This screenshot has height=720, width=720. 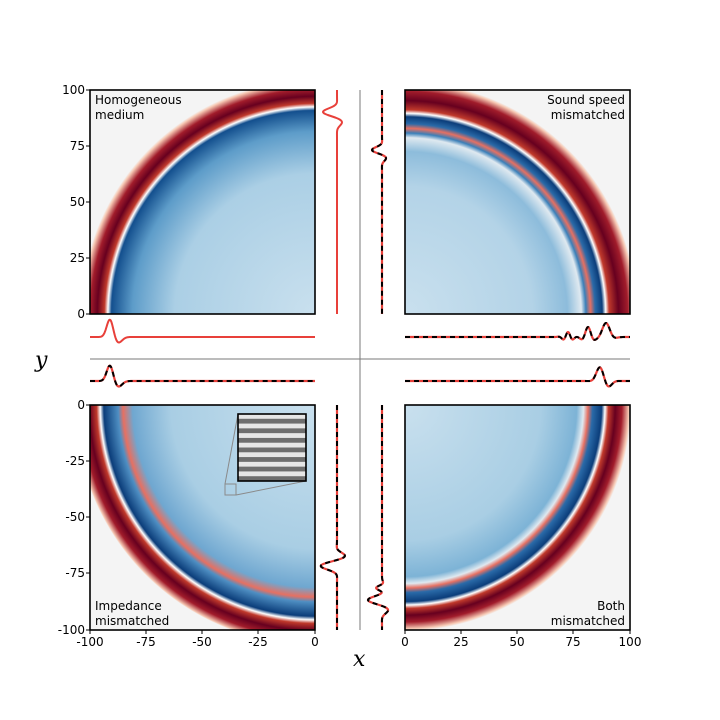 I want to click on panel-impedance-label-line1: Impedance, so click(x=128, y=606).